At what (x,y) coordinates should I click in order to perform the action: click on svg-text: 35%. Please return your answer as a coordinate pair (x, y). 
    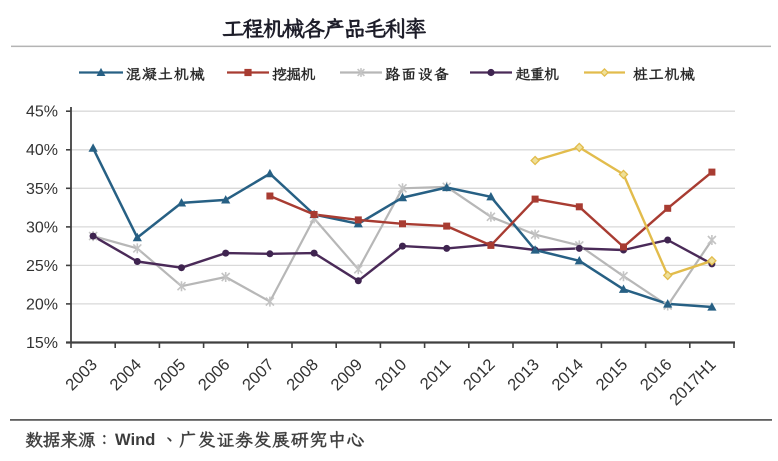
    Looking at the image, I should click on (42, 189).